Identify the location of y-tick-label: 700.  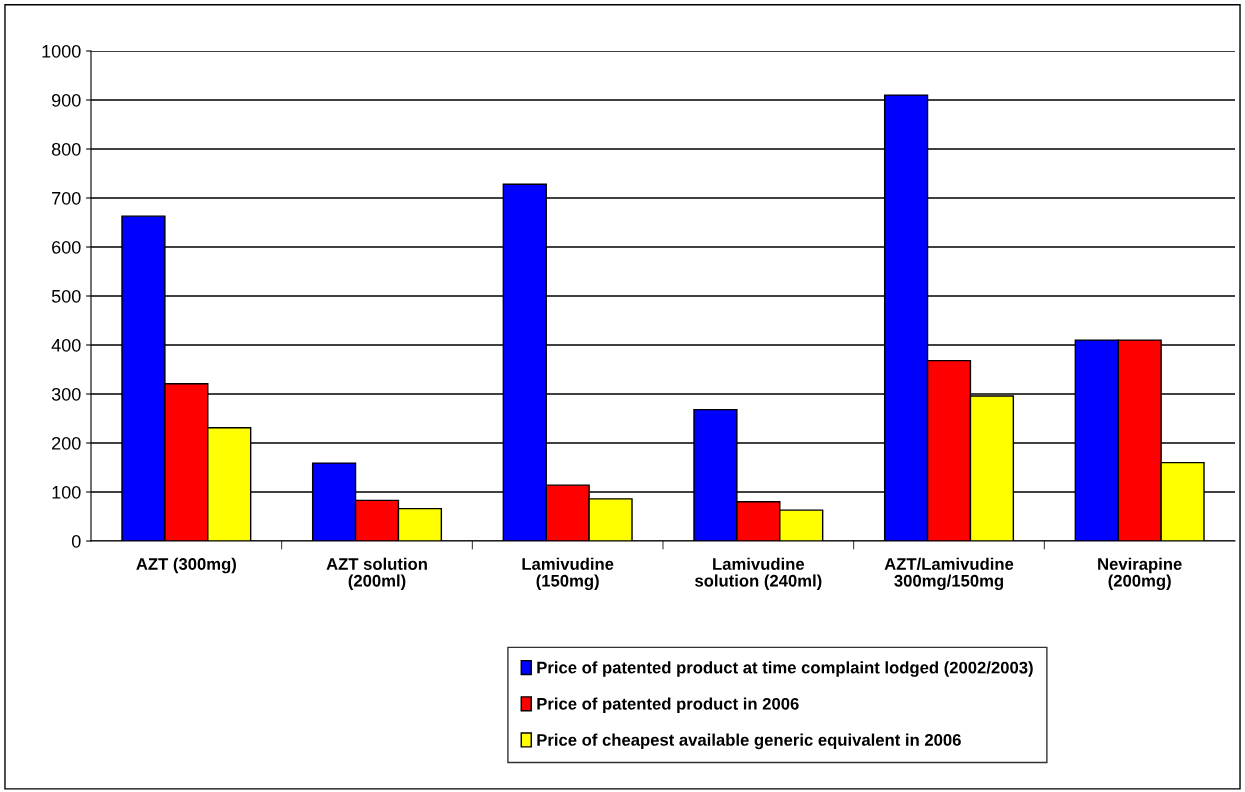
(66, 198).